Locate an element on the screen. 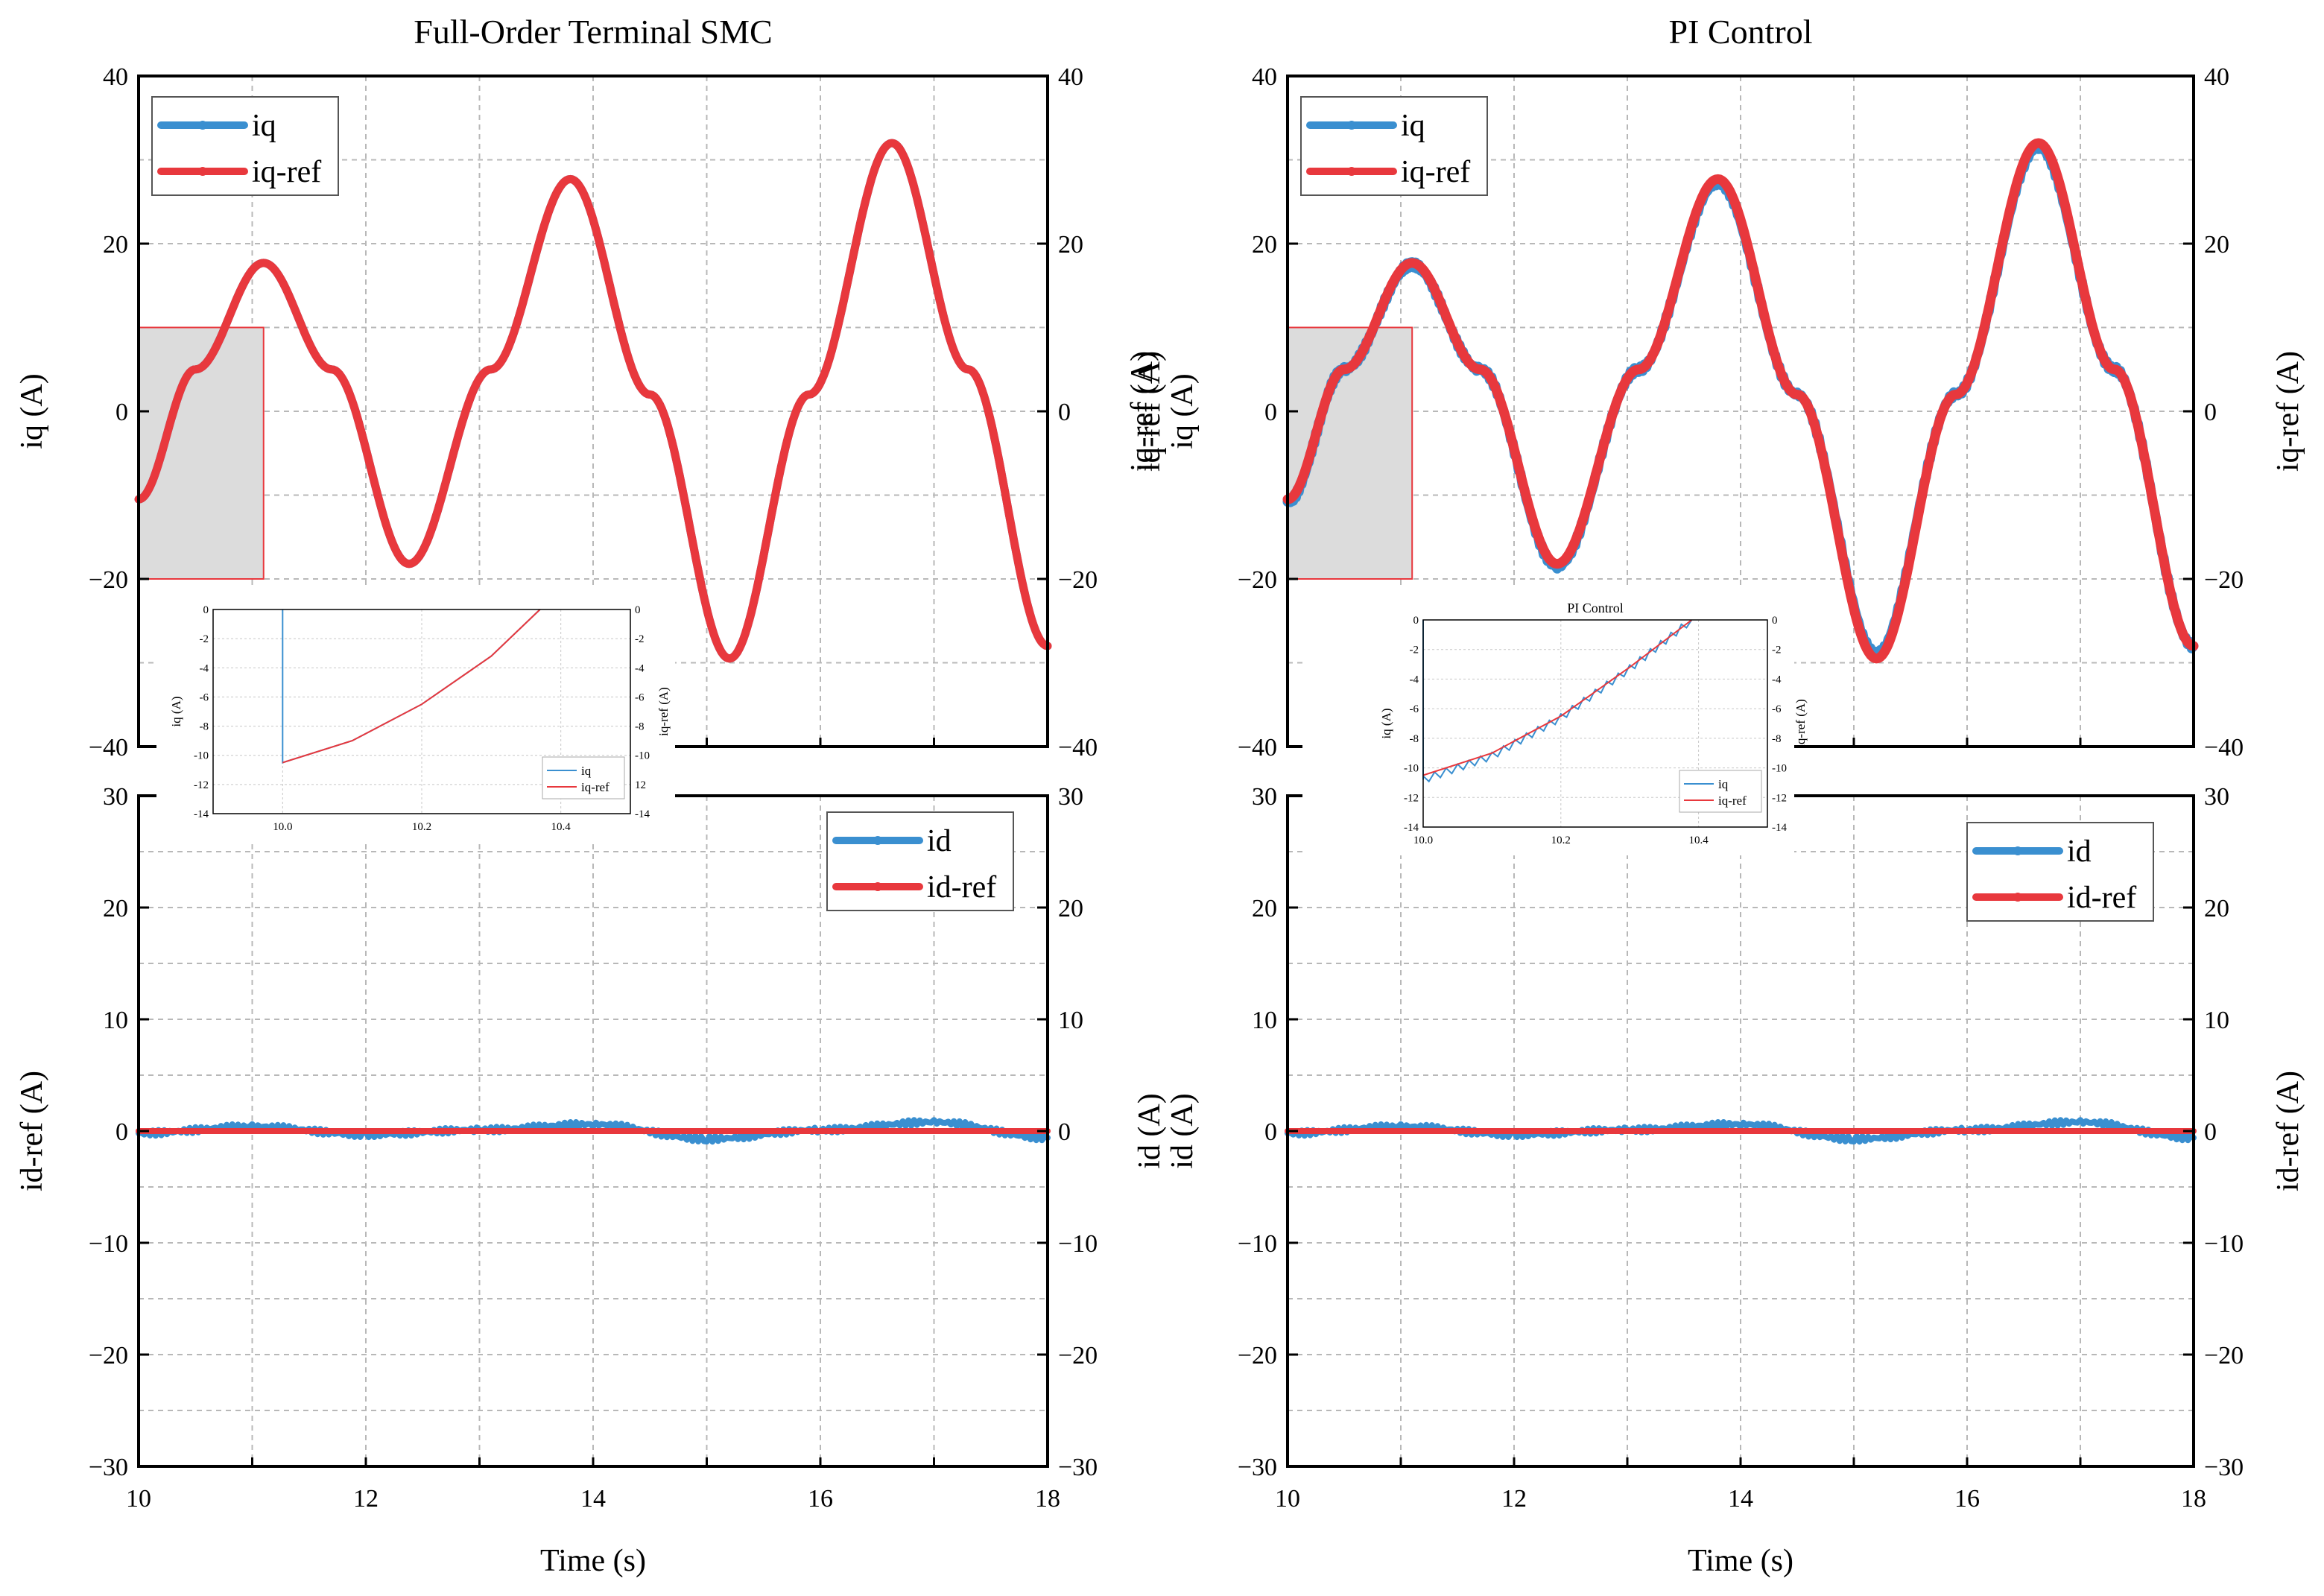 The image size is (2324, 1596). inset-legend-box is located at coordinates (1720, 792).